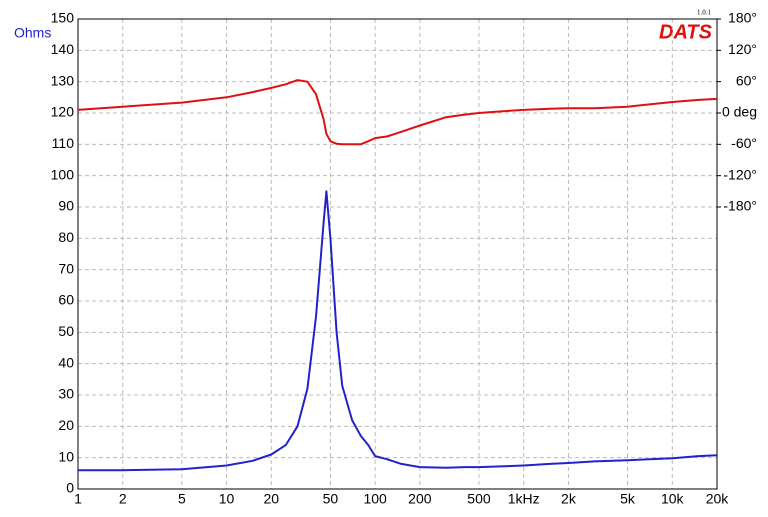 The image size is (768, 517). I want to click on y2-tick-label: 180°, so click(742, 18).